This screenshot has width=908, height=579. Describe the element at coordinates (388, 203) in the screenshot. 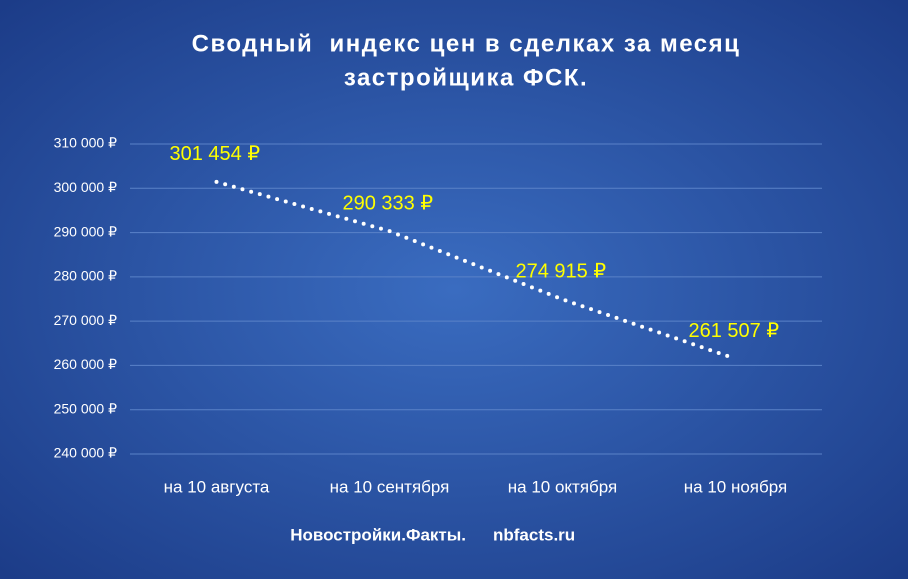

I see `value-label: 290 333 ₽` at that location.